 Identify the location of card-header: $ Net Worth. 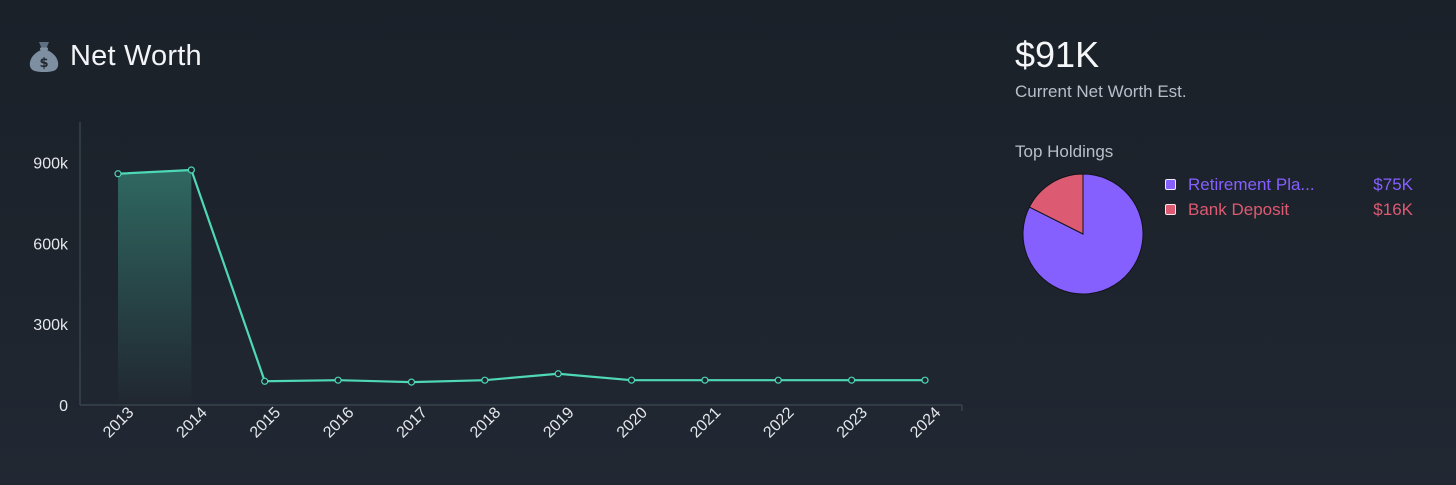
(115, 56).